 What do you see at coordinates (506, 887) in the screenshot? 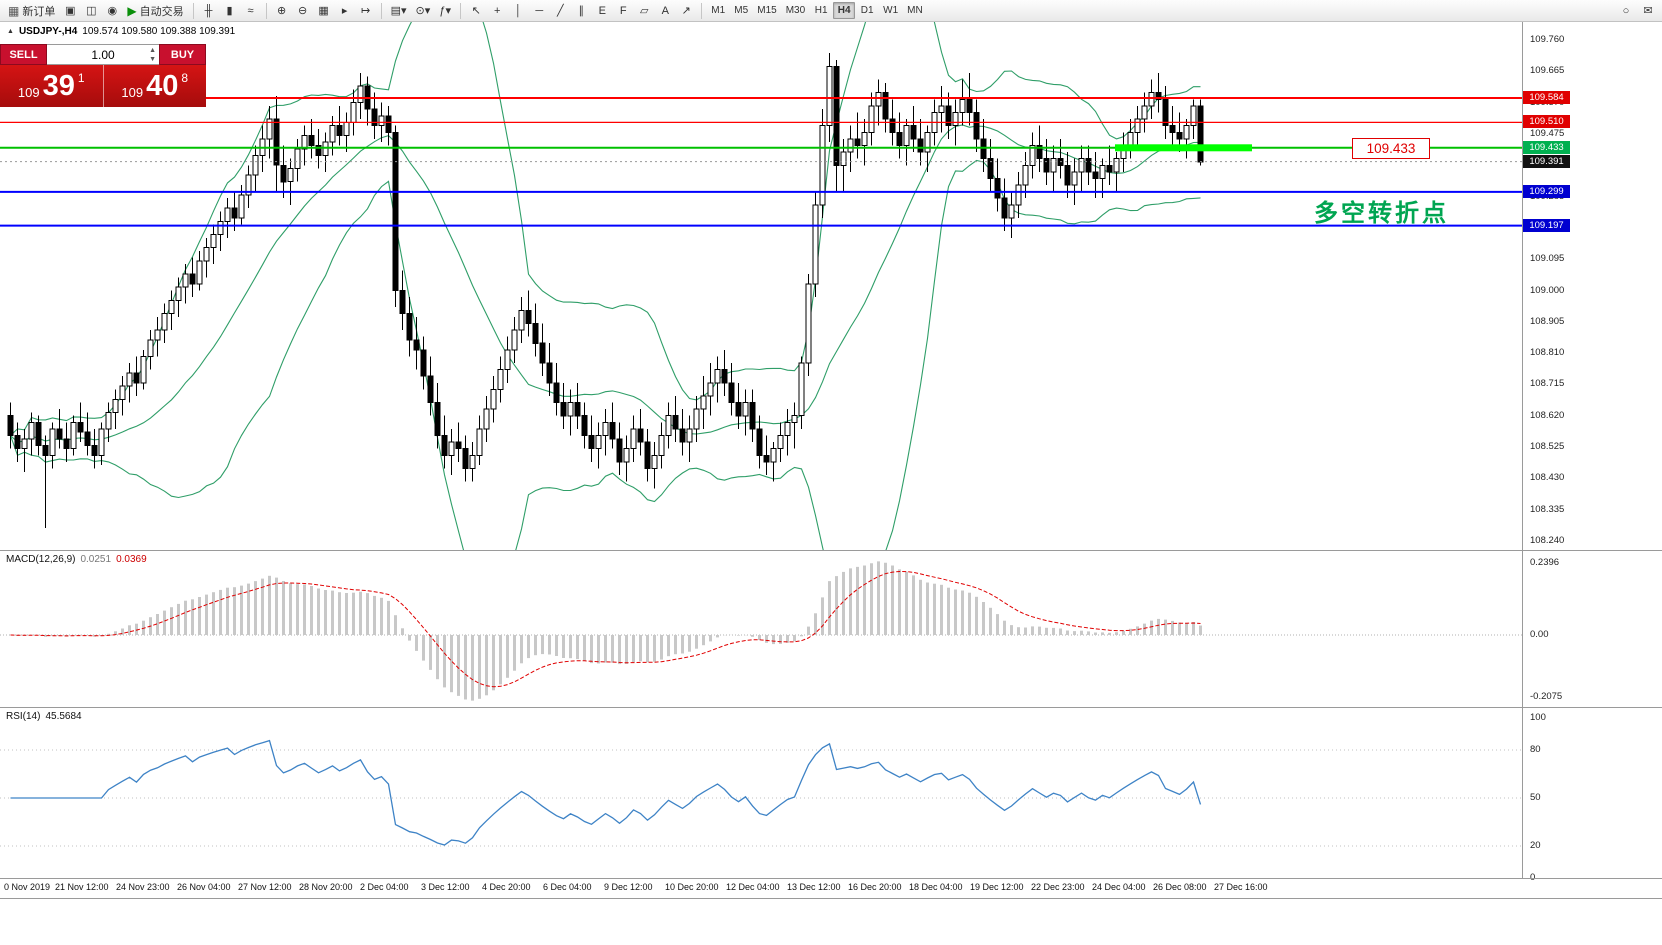
I see `time-label: 4 Dec 20:00` at bounding box center [506, 887].